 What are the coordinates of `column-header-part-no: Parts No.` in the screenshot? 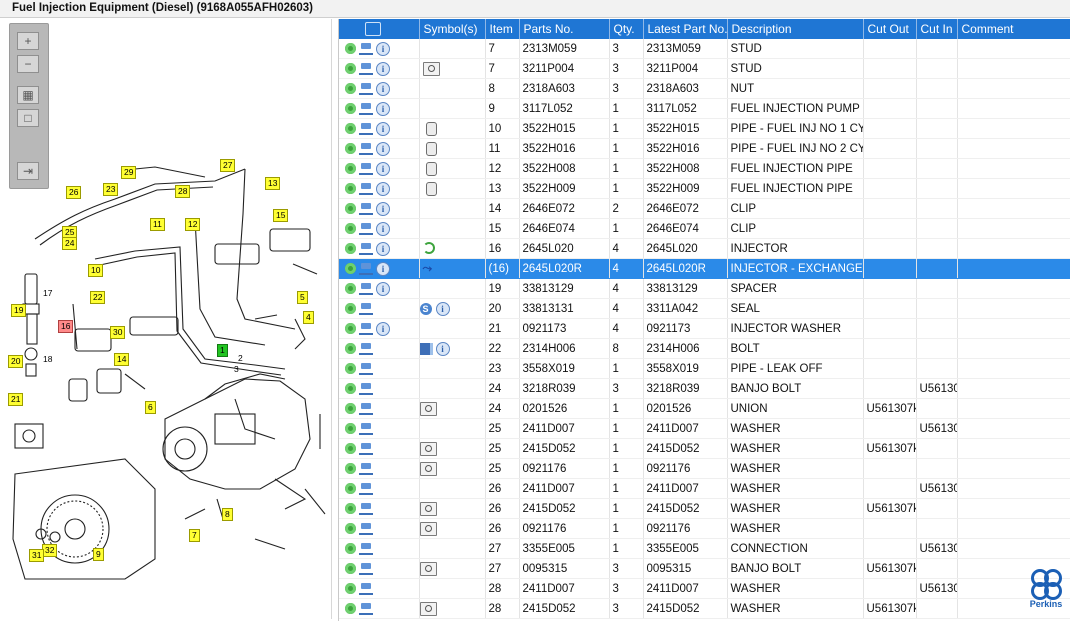 It's located at (564, 29).